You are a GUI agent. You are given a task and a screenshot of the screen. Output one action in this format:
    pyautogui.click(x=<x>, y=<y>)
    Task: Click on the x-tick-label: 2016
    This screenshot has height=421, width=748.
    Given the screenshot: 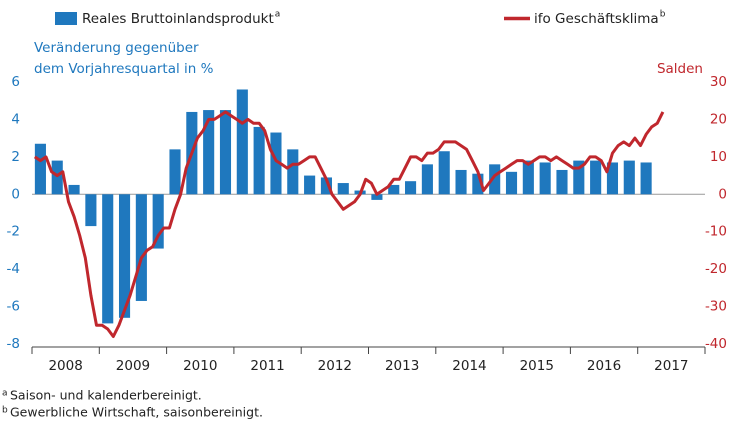 What is the action you would take?
    pyautogui.click(x=604, y=366)
    